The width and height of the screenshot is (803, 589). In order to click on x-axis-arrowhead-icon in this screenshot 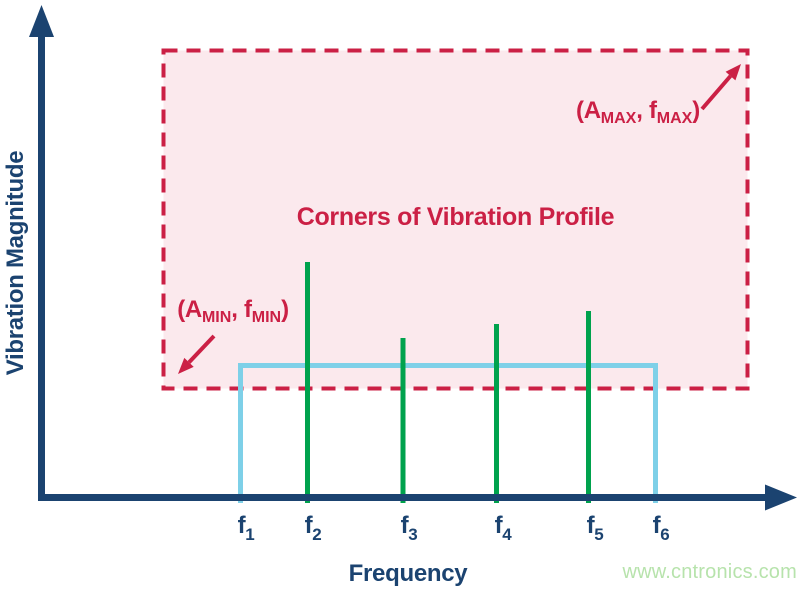, I will do `click(781, 497)`.